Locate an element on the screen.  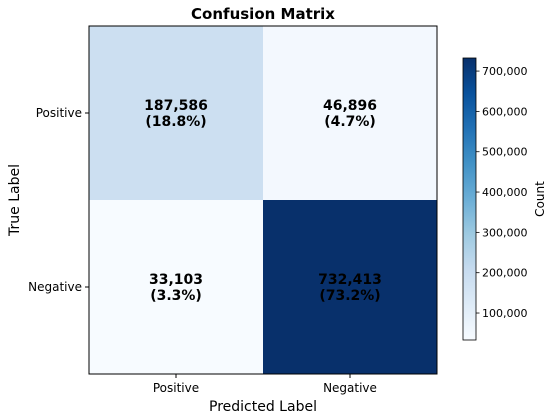
cell-percent-0-0: (18.8%) is located at coordinates (175, 122).